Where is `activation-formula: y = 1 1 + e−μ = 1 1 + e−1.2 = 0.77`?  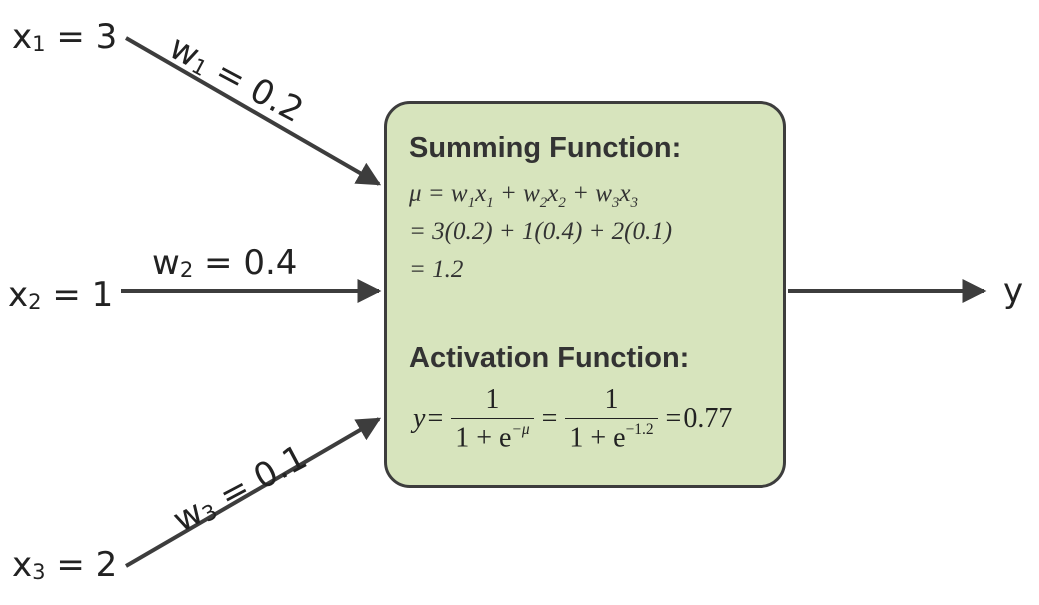
activation-formula: y = 1 1 + e−μ = 1 1 + e−1.2 = 0.77 is located at coordinates (572, 419).